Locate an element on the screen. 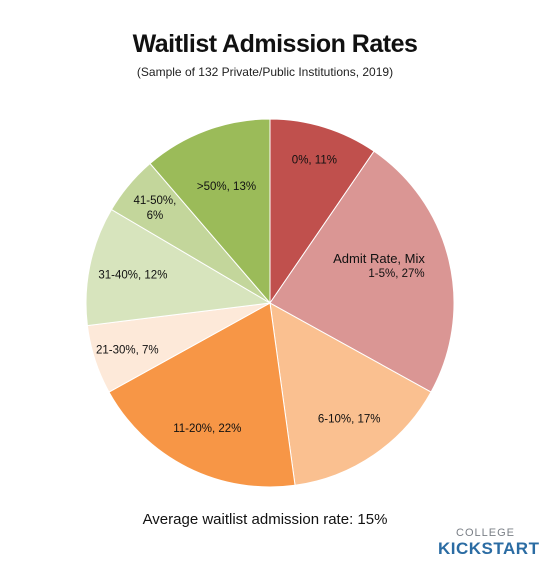 This screenshot has height=567, width=550. slice-label-7: 41-50%, 6% is located at coordinates (154, 208).